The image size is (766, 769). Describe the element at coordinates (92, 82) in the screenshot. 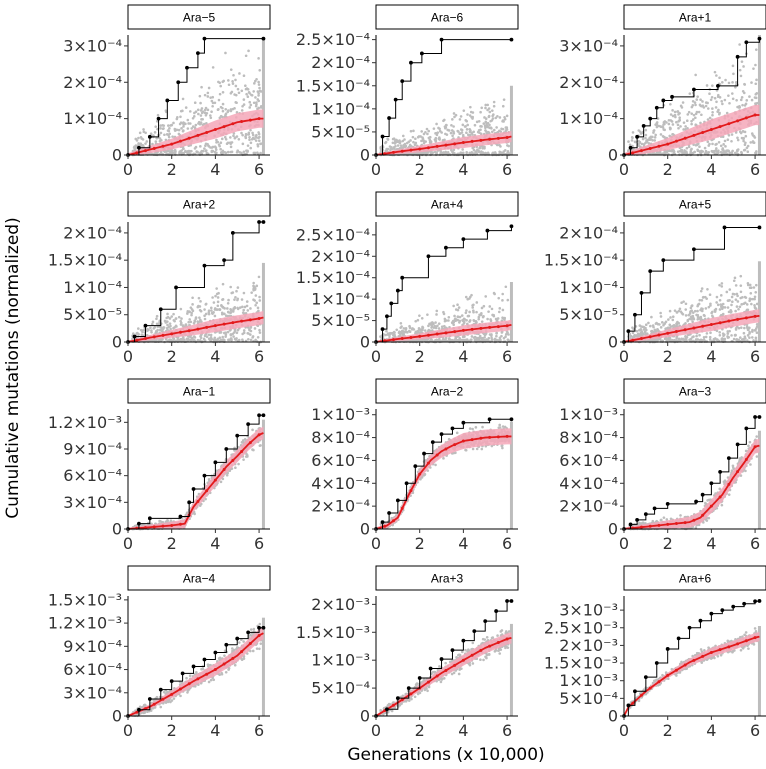

I see `y-tick-label: 2×10⁻⁴` at that location.